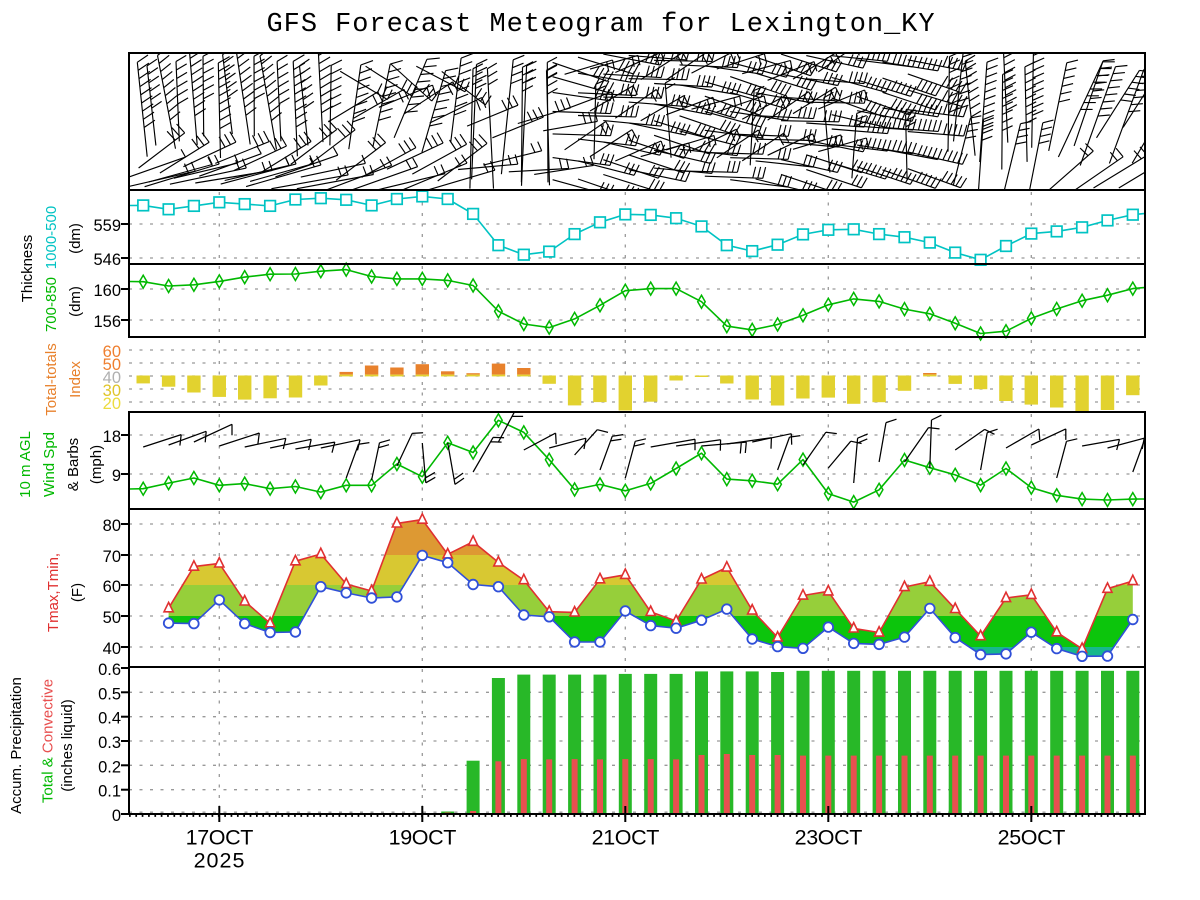  Describe the element at coordinates (423, 838) in the screenshot. I see `svg-text: 19OCT` at that location.